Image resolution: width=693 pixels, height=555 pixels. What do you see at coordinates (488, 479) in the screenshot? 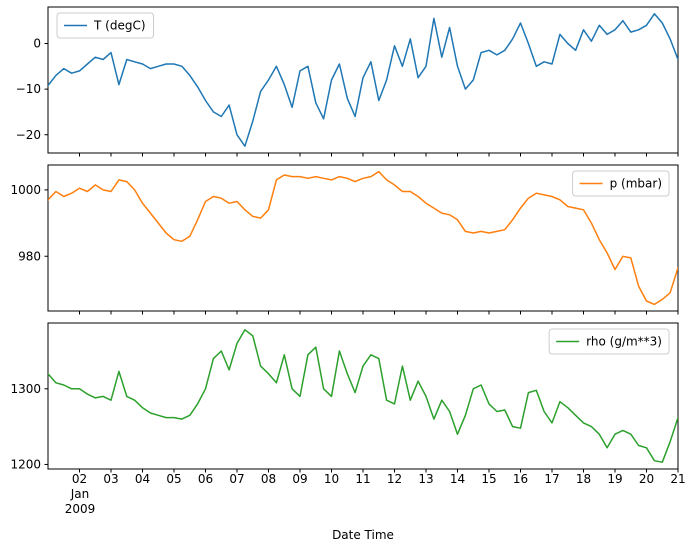
I see `x-tick-label: 15` at bounding box center [488, 479].